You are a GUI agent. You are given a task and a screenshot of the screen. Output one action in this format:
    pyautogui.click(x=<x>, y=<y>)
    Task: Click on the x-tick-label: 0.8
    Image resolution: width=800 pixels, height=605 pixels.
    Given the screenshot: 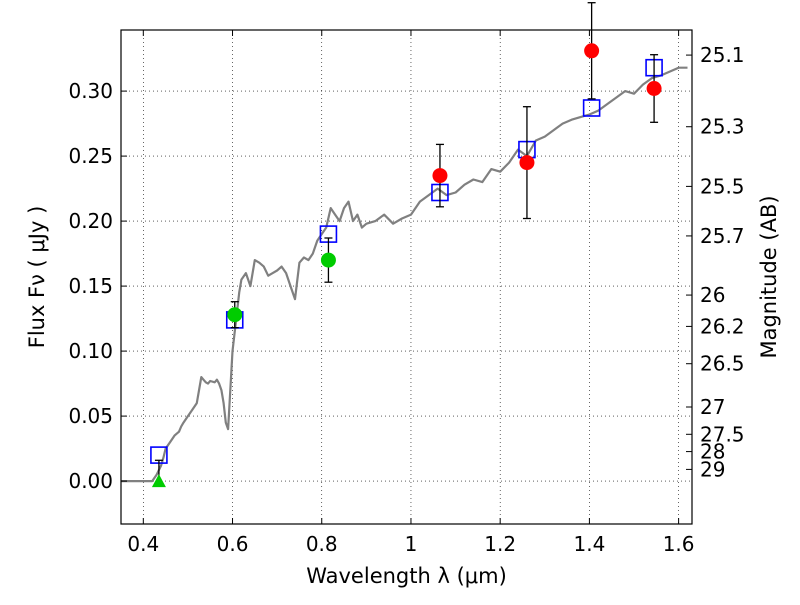 What is the action you would take?
    pyautogui.click(x=322, y=544)
    